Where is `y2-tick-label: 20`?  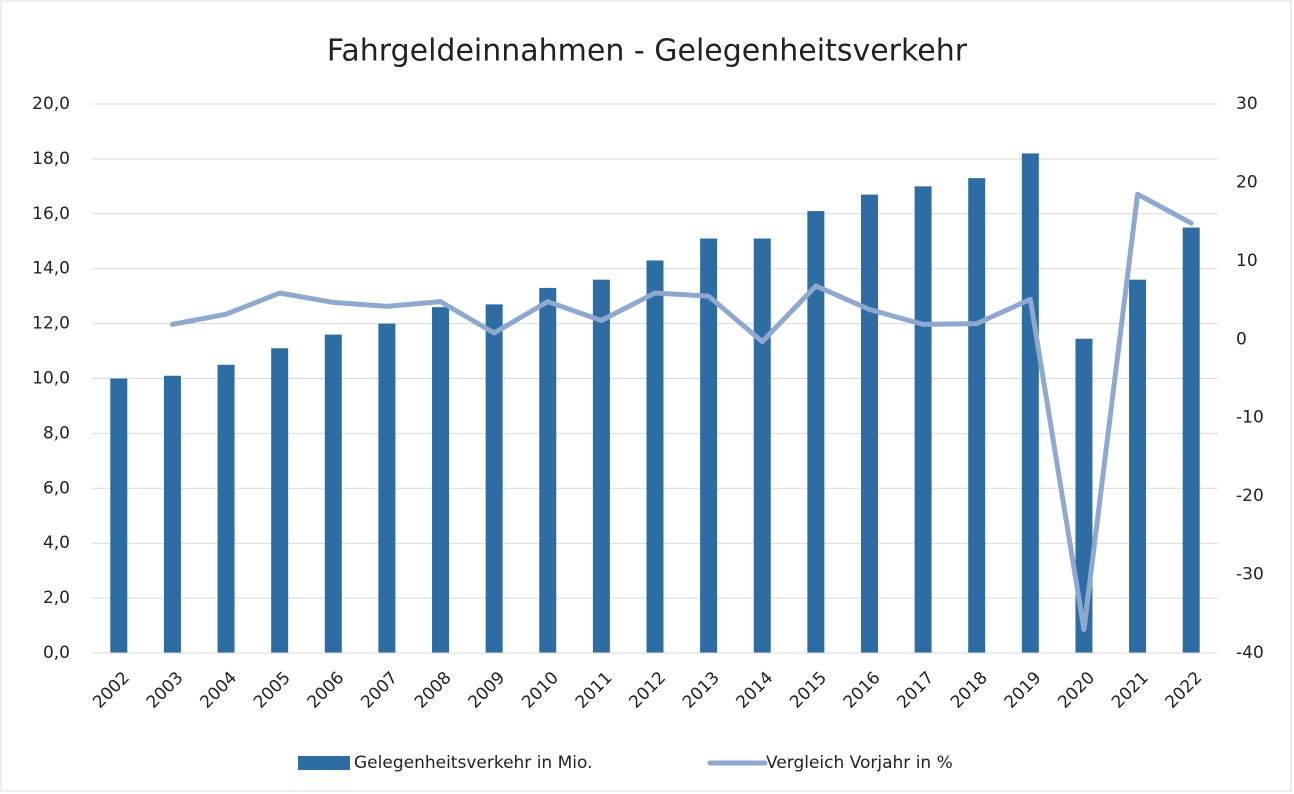
y2-tick-label: 20 is located at coordinates (1247, 182).